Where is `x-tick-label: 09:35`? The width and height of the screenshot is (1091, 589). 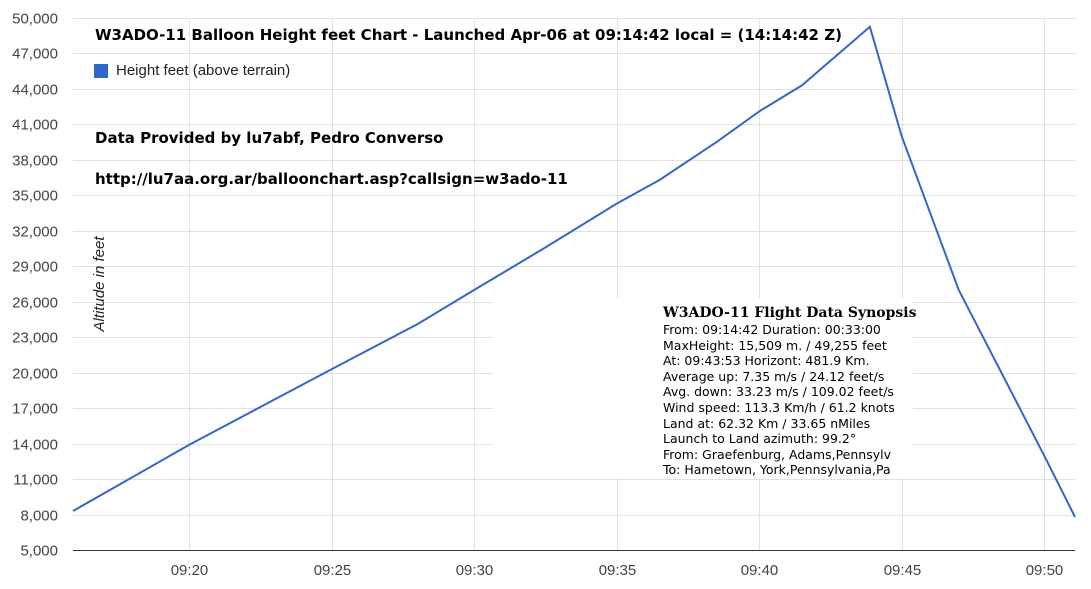
x-tick-label: 09:35 is located at coordinates (618, 570).